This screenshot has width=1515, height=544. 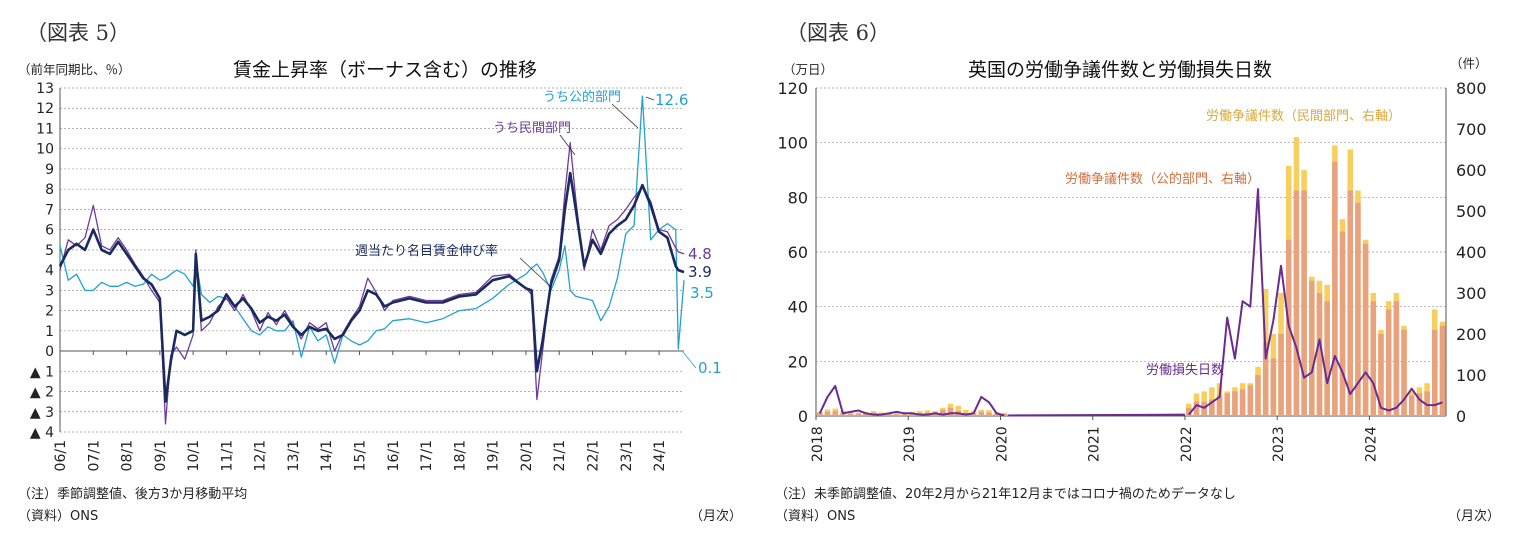 I want to click on x-tick-label: 06/1, so click(x=61, y=455).